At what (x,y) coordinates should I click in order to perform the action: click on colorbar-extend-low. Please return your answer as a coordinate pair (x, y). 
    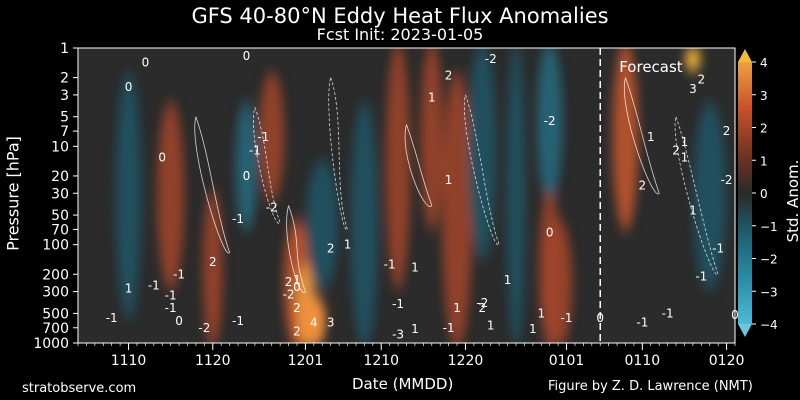
    Looking at the image, I should click on (745, 330).